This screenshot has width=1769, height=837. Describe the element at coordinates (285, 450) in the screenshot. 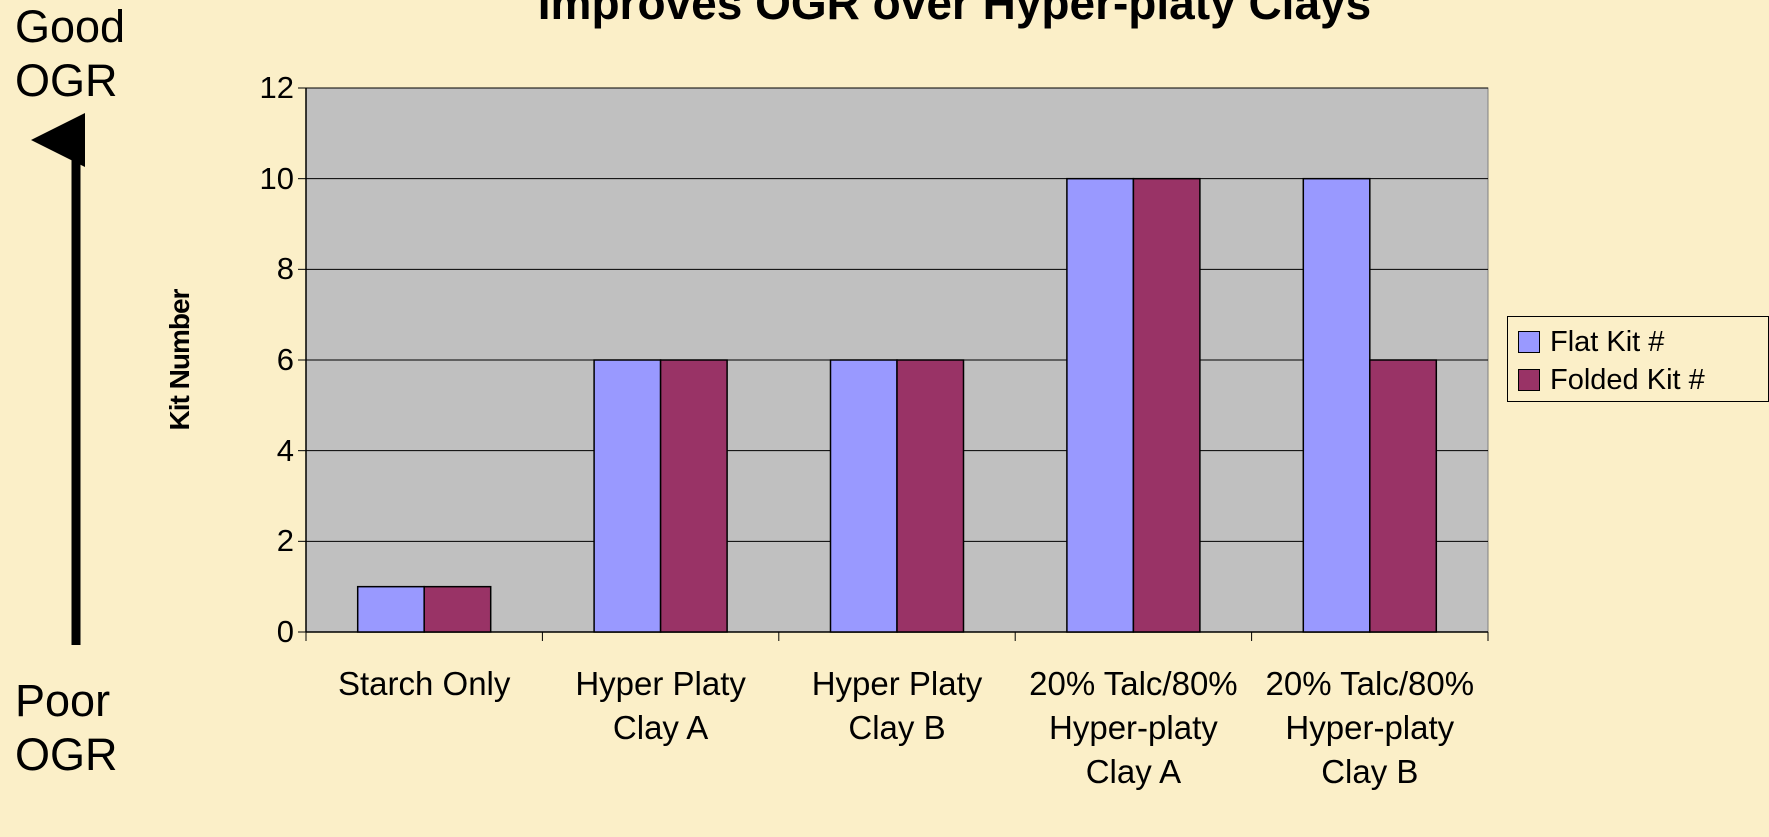

I see `y-tick-label: 4` at that location.